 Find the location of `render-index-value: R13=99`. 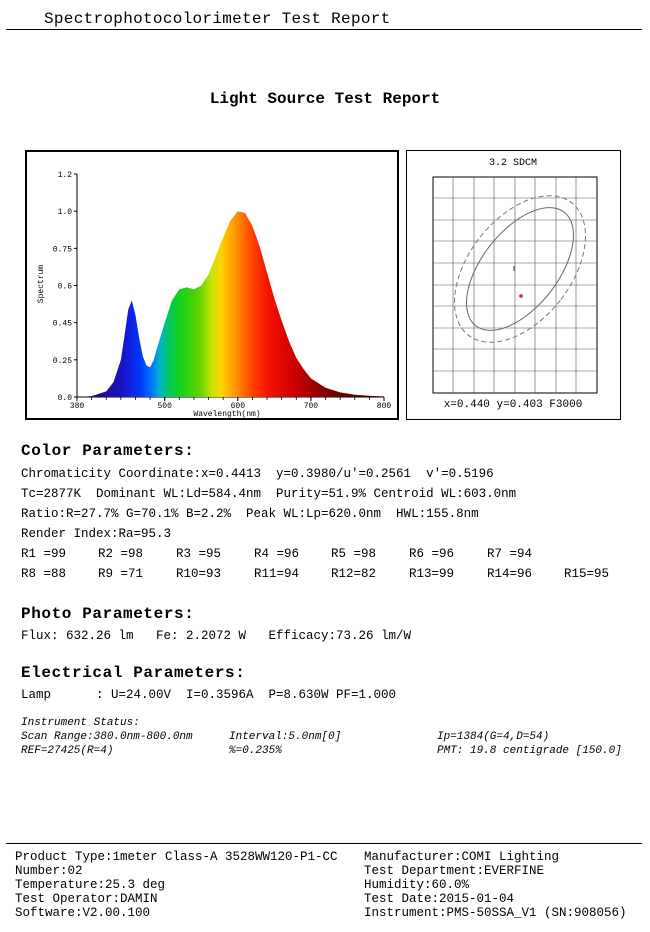

render-index-value: R13=99 is located at coordinates (432, 574).